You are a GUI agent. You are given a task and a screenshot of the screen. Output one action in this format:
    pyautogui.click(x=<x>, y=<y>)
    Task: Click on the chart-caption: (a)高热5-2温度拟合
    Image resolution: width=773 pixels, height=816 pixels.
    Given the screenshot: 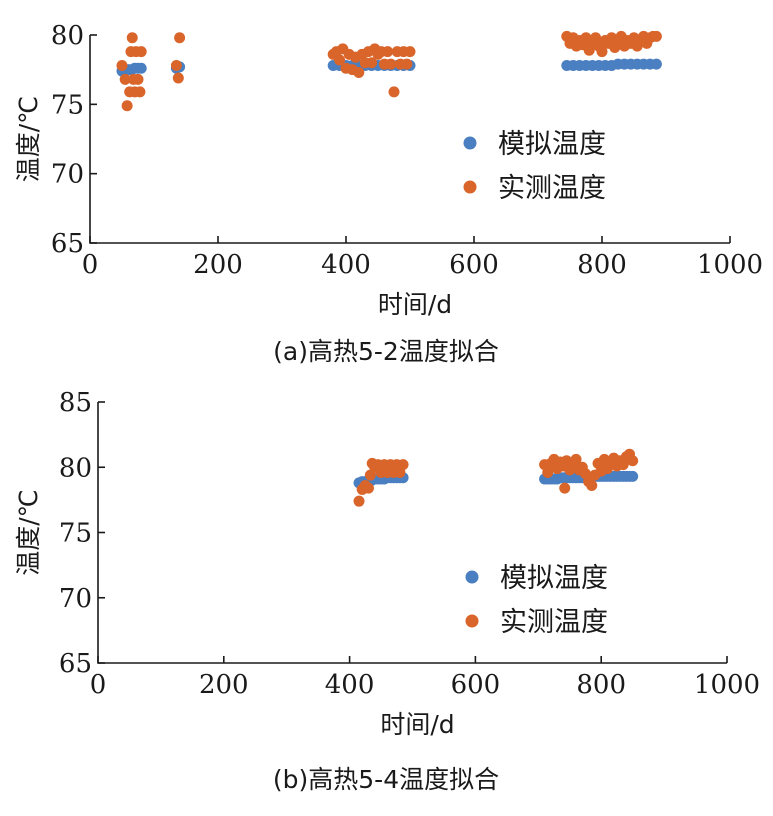 What is the action you would take?
    pyautogui.click(x=386, y=351)
    